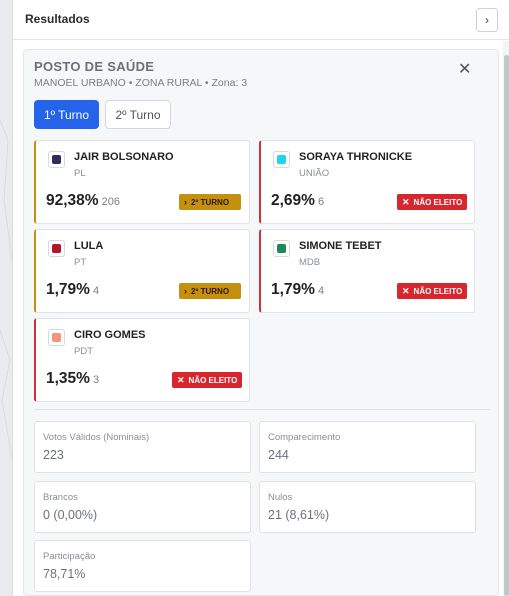  Describe the element at coordinates (124, 157) in the screenshot. I see `candidate-name: JAIR BOLSONARO` at that location.